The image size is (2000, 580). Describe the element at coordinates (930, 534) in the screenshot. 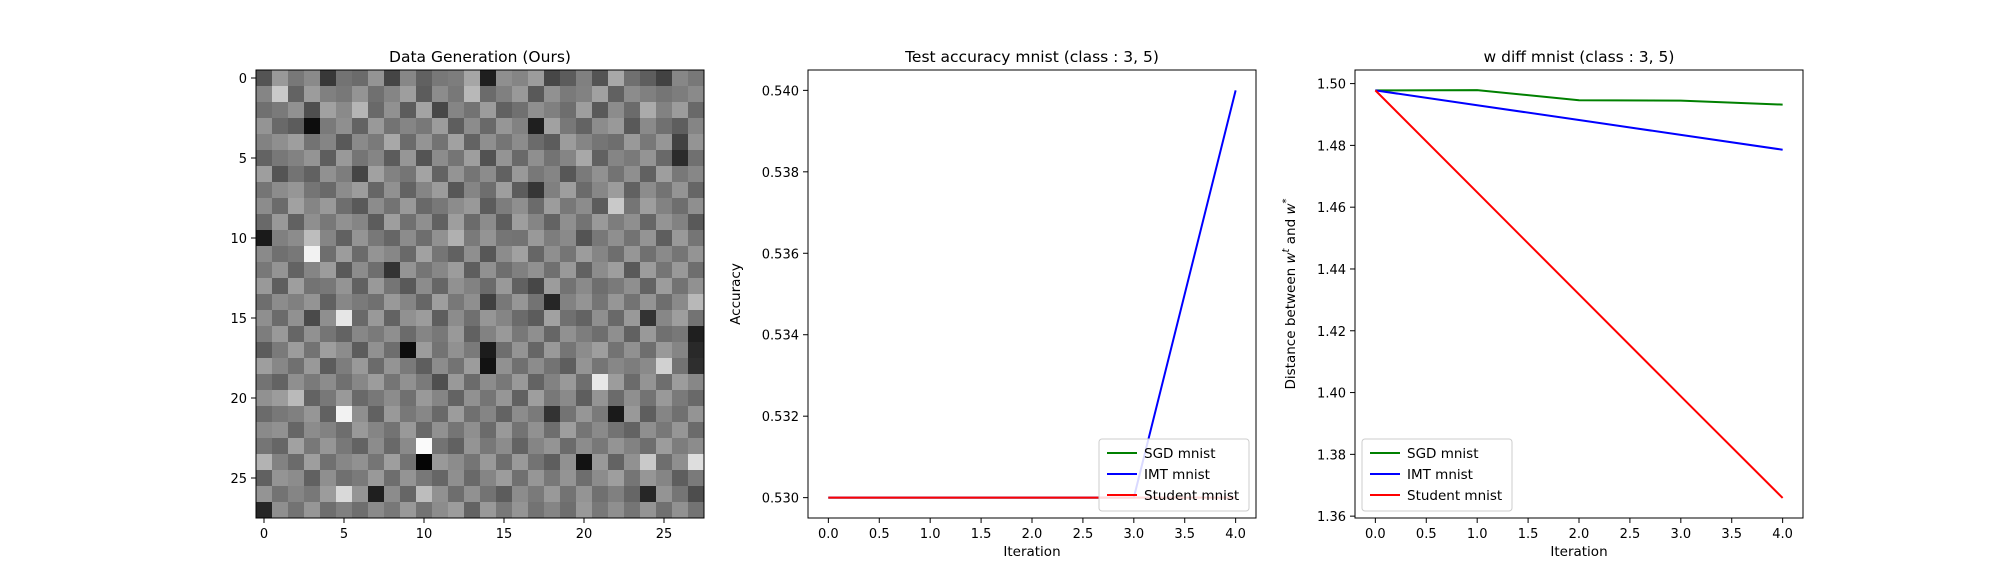

I see `accuracy-xtick-label: 1.0` at that location.